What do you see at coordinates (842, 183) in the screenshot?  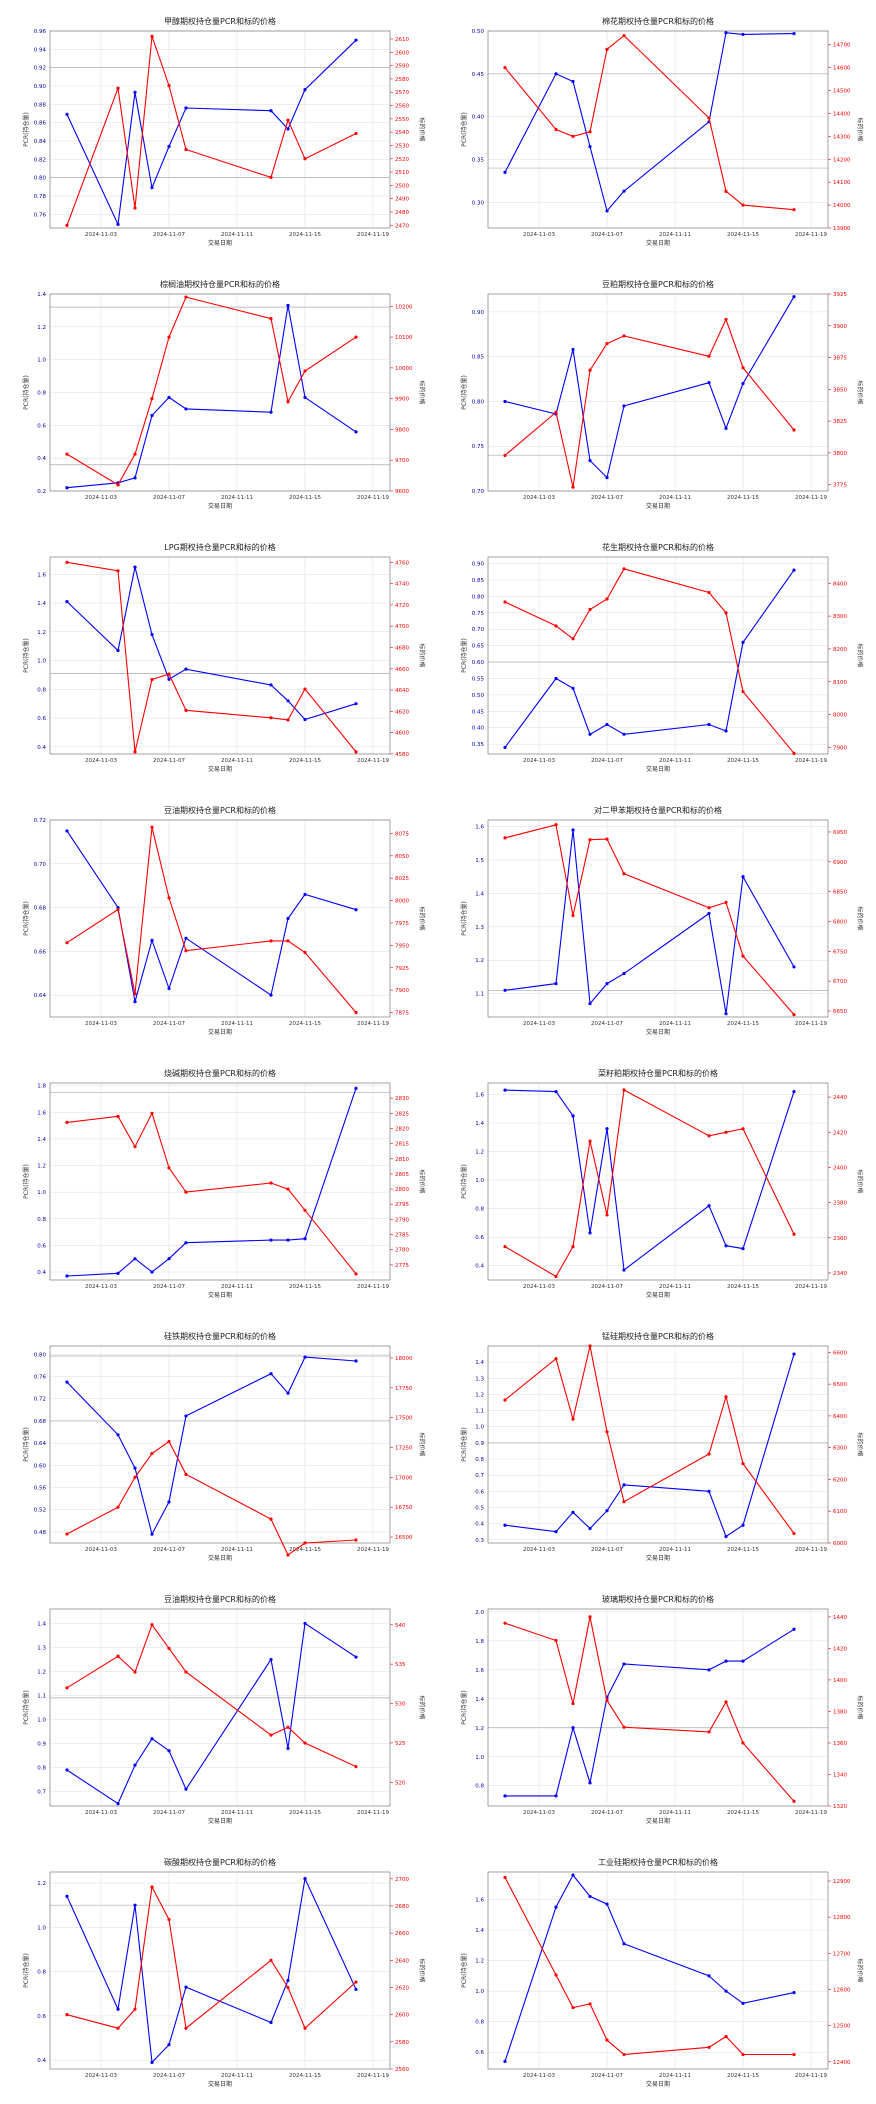 I see `right-tick-label: 14100` at bounding box center [842, 183].